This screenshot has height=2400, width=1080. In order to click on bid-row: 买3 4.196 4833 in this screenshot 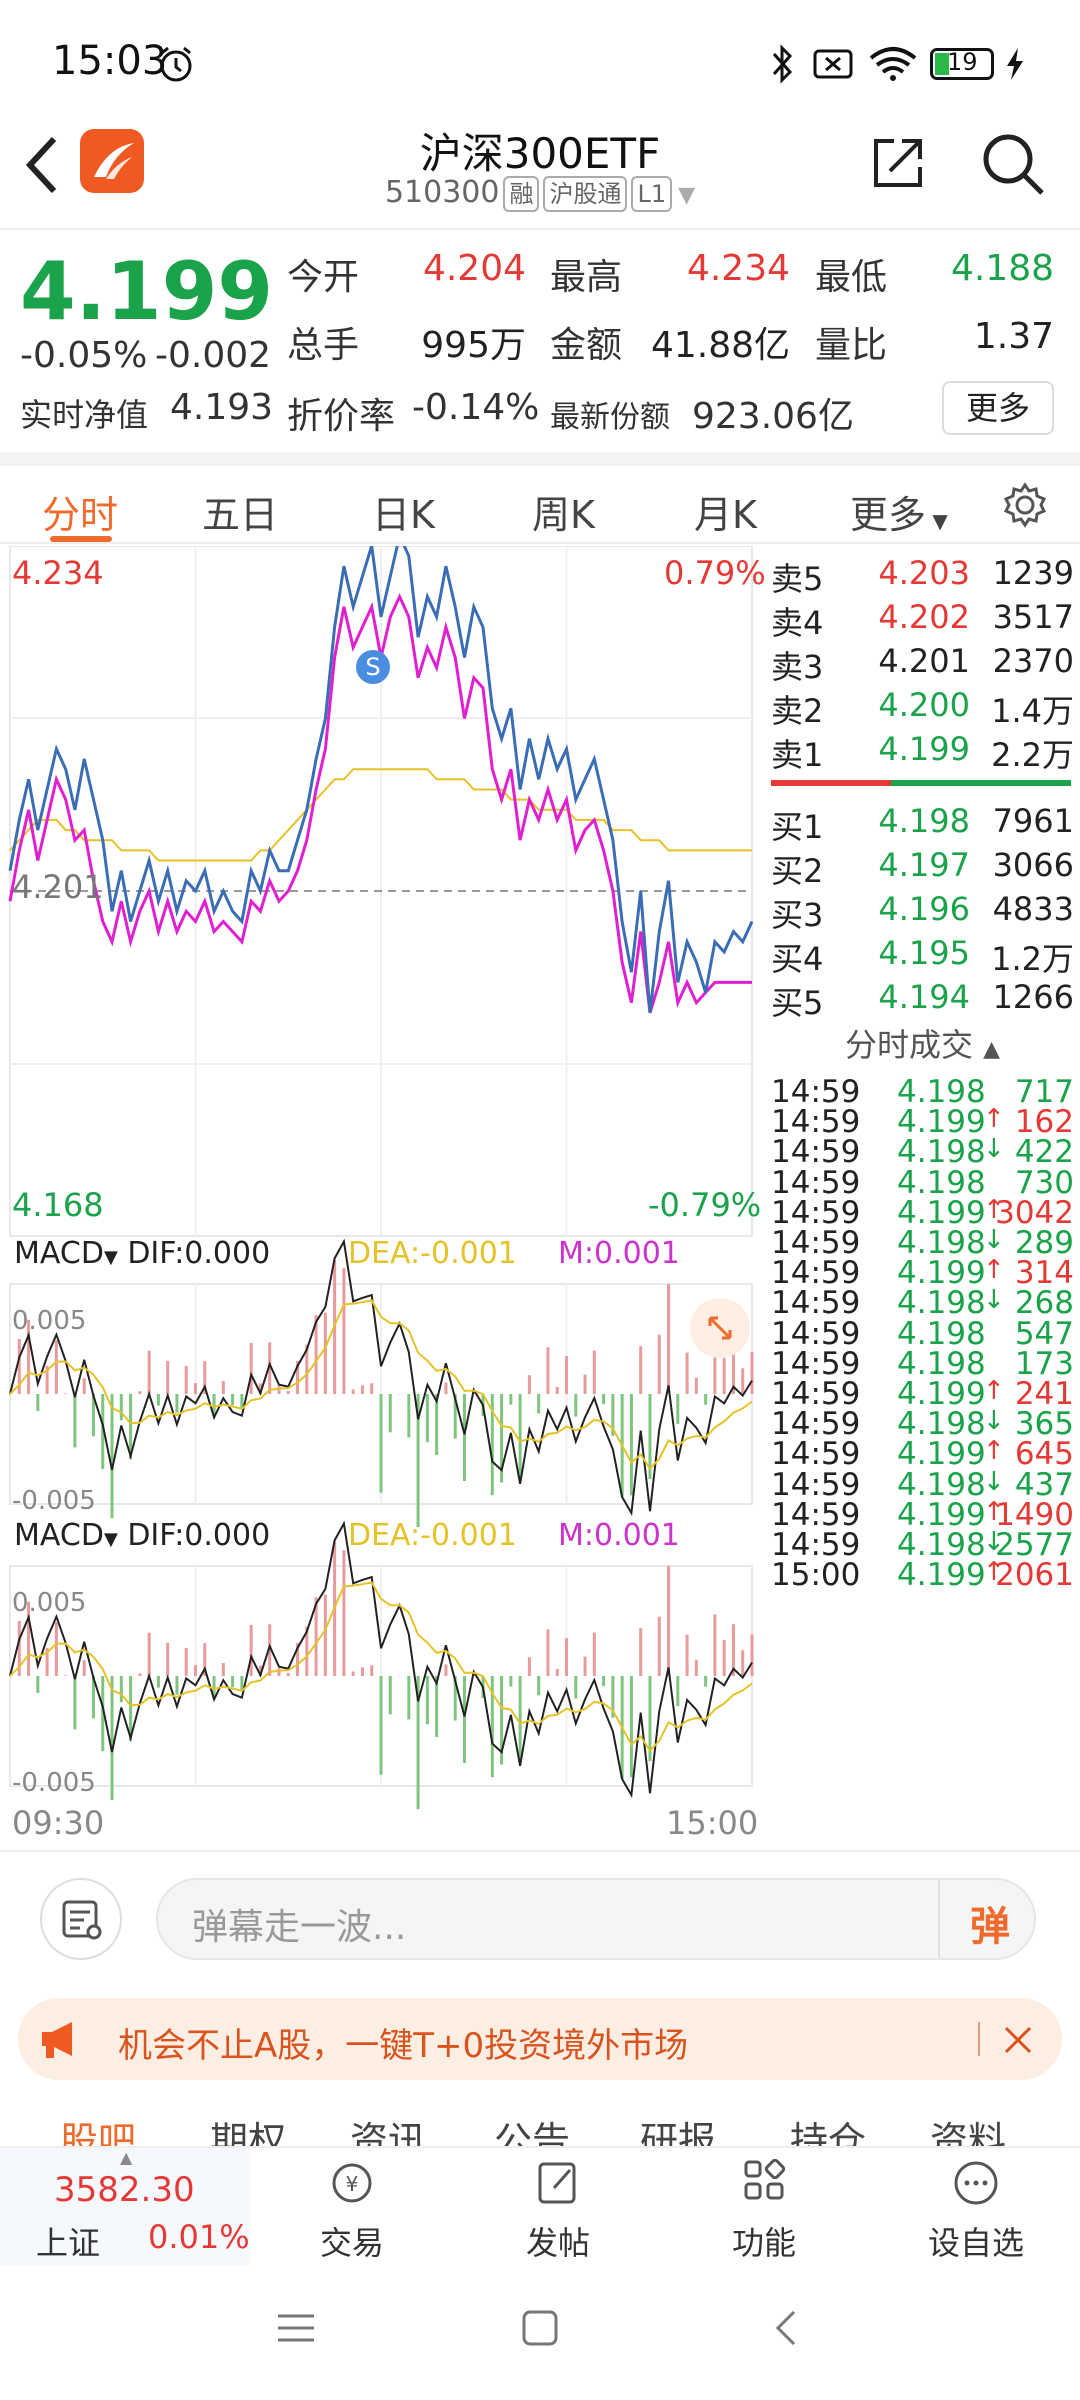, I will do `click(922, 912)`.